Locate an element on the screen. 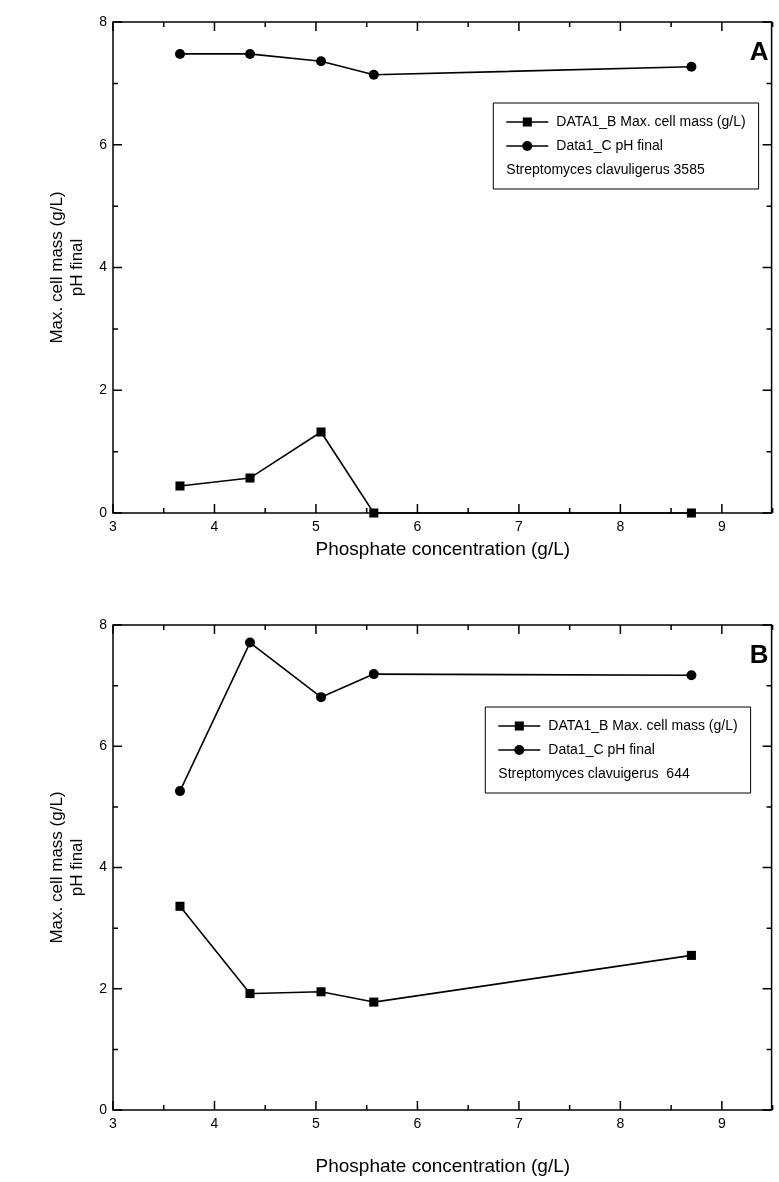  annotation: A is located at coordinates (759, 51).